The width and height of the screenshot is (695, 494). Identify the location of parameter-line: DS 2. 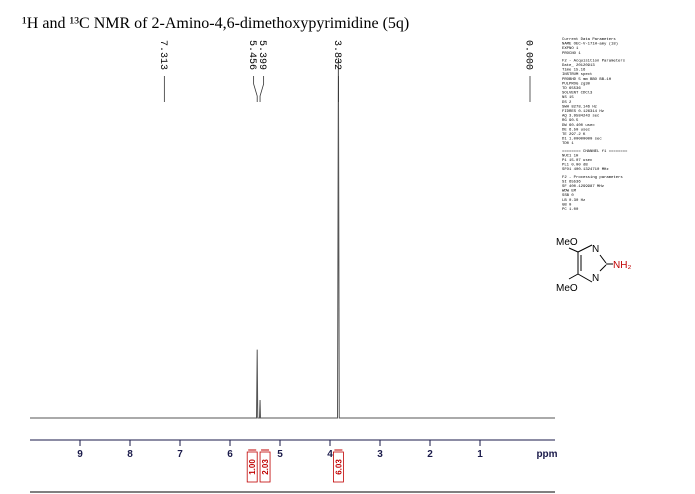
(567, 103).